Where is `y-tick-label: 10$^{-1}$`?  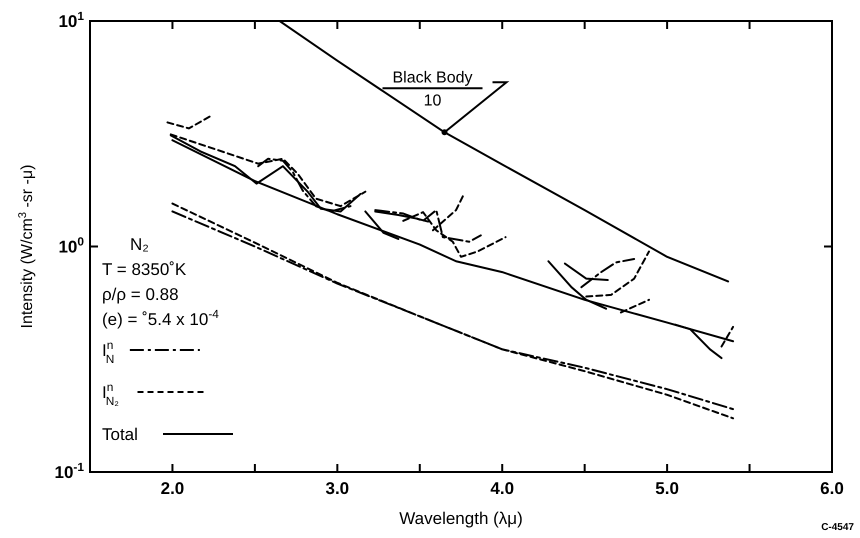
y-tick-label: 10$^{-1}$ is located at coordinates (69, 471).